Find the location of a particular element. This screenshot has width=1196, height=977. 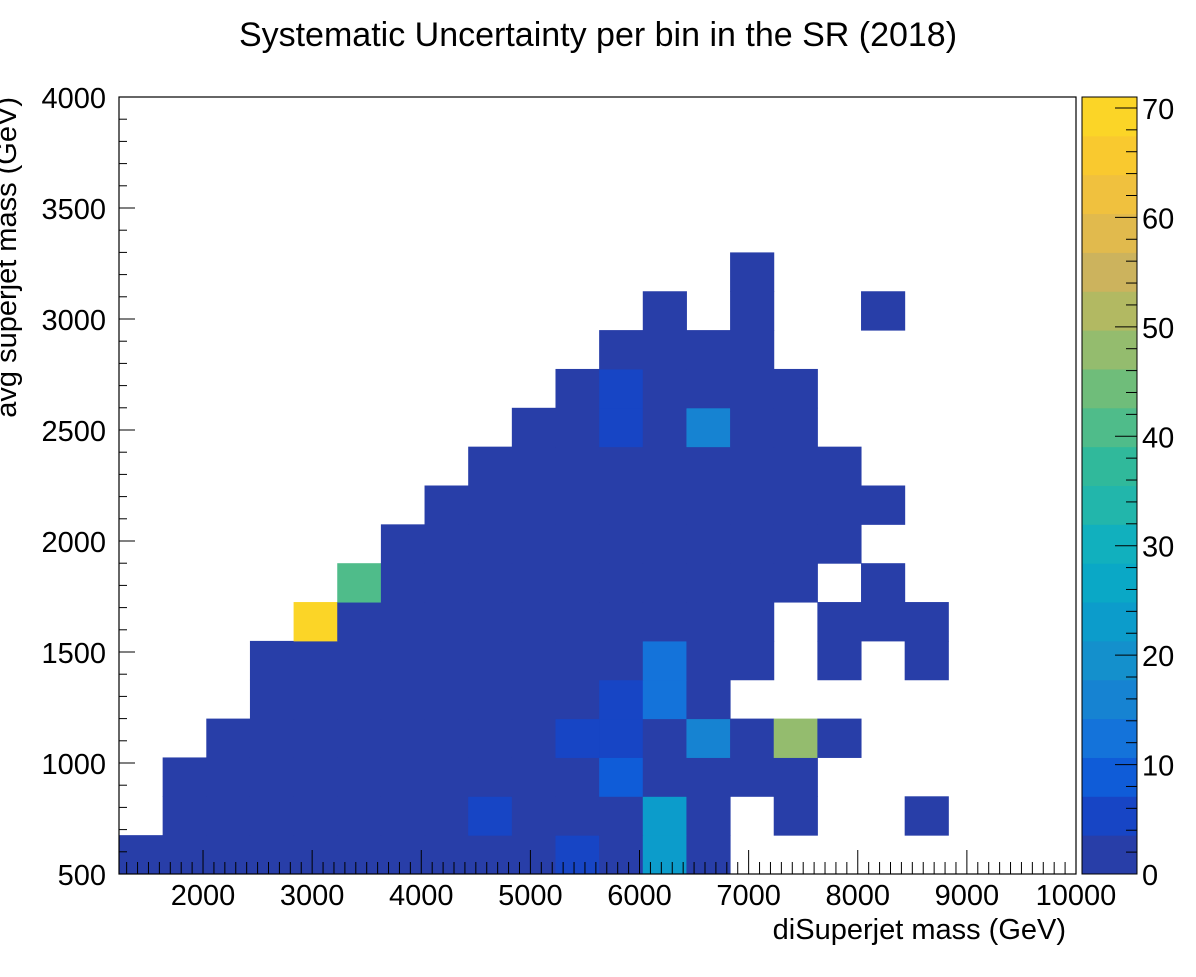

y-axis: 500 1000 1500 2000 2500 3000 3500 4000 is located at coordinates (88, 487).